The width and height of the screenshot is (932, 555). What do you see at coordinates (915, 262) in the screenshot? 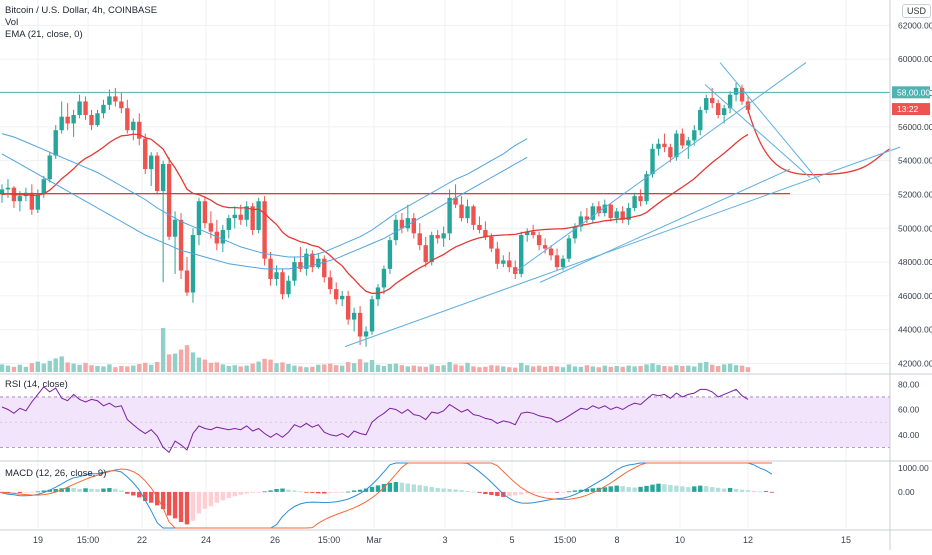
I see `price-tick-label: 48000.00` at bounding box center [915, 262].